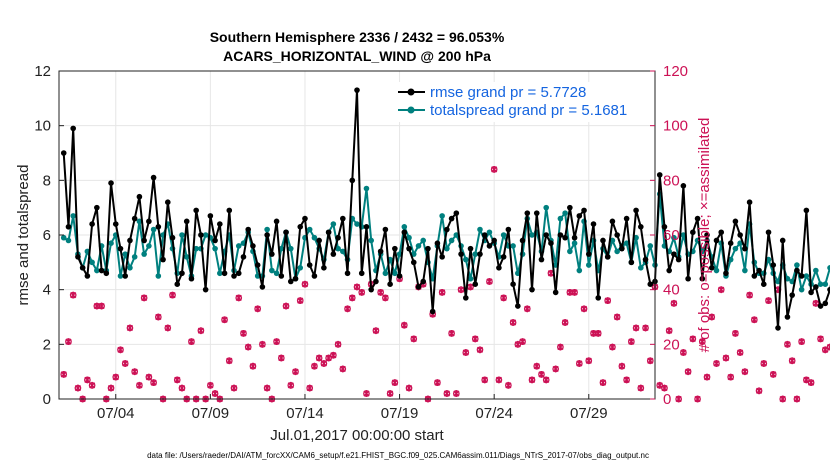 Image resolution: width=830 pixels, height=470 pixels. What do you see at coordinates (704, 235) in the screenshot?
I see `y-axis-right-label: # of obs: o=possible; ×=assimilated` at bounding box center [704, 235].